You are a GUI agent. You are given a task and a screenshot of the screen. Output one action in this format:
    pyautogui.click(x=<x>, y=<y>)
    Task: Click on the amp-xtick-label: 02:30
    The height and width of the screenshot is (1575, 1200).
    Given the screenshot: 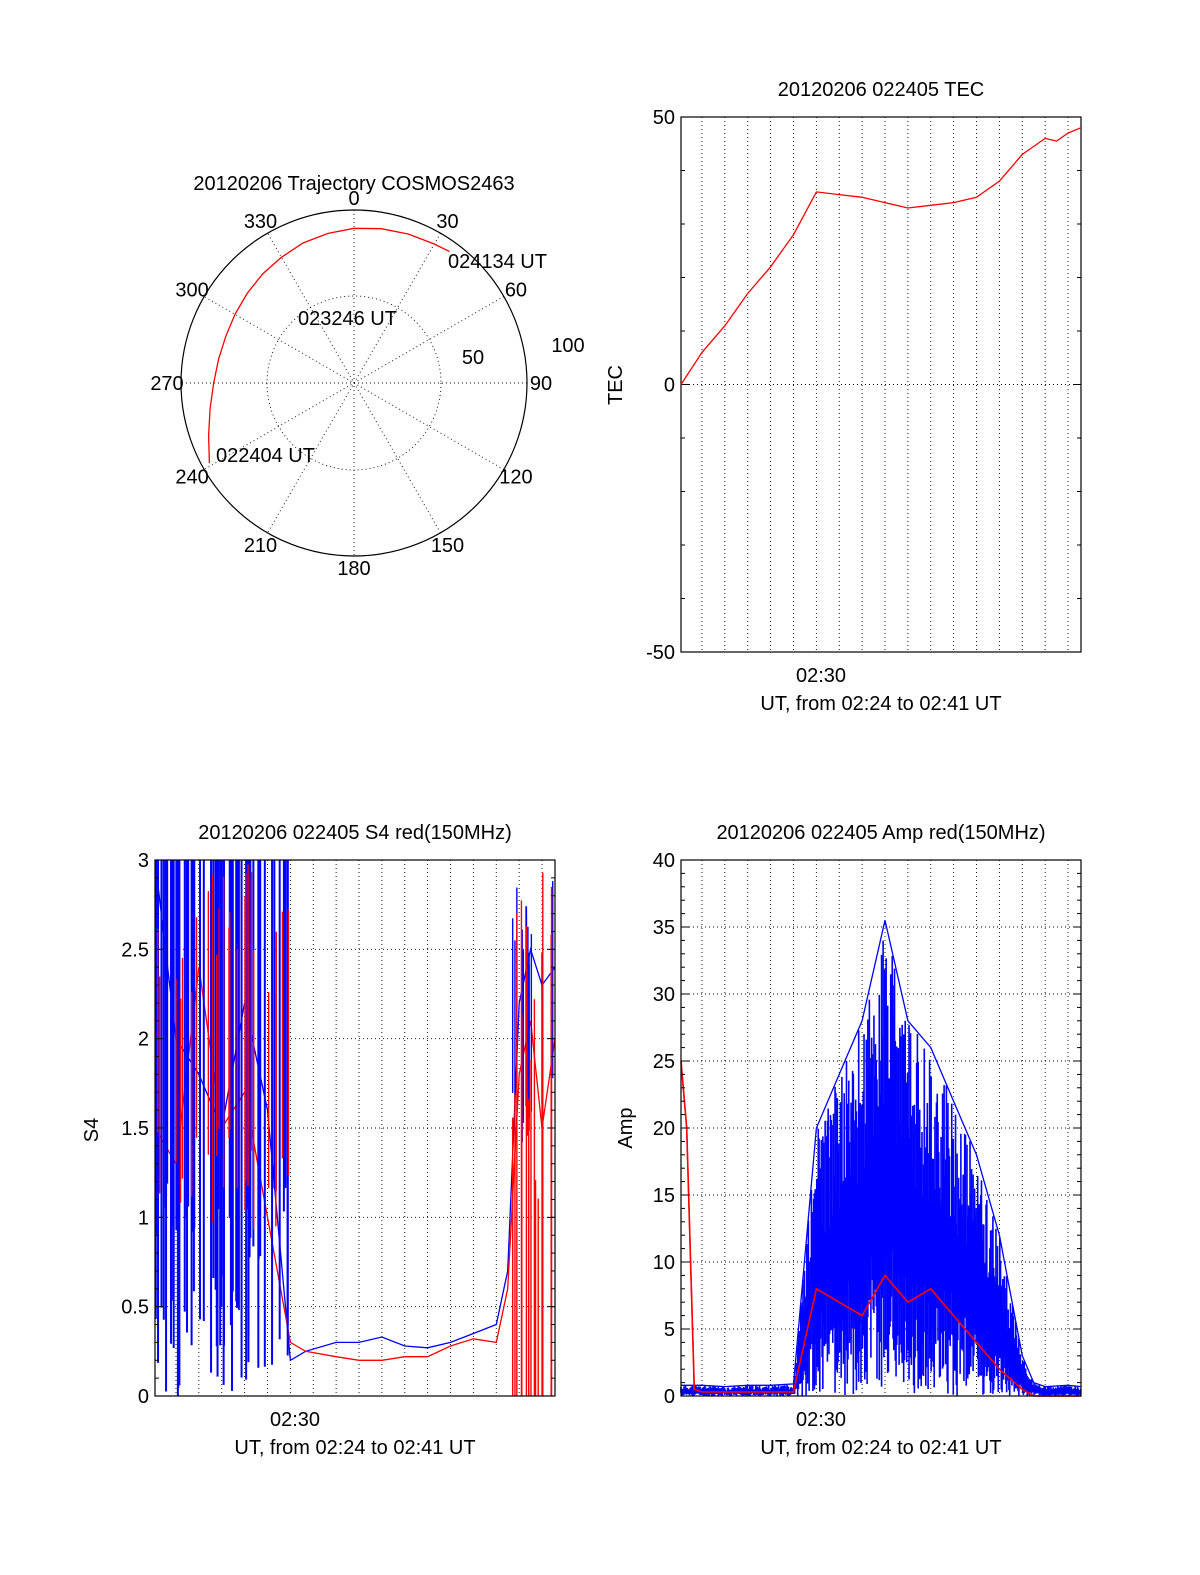 What is the action you would take?
    pyautogui.click(x=821, y=1420)
    